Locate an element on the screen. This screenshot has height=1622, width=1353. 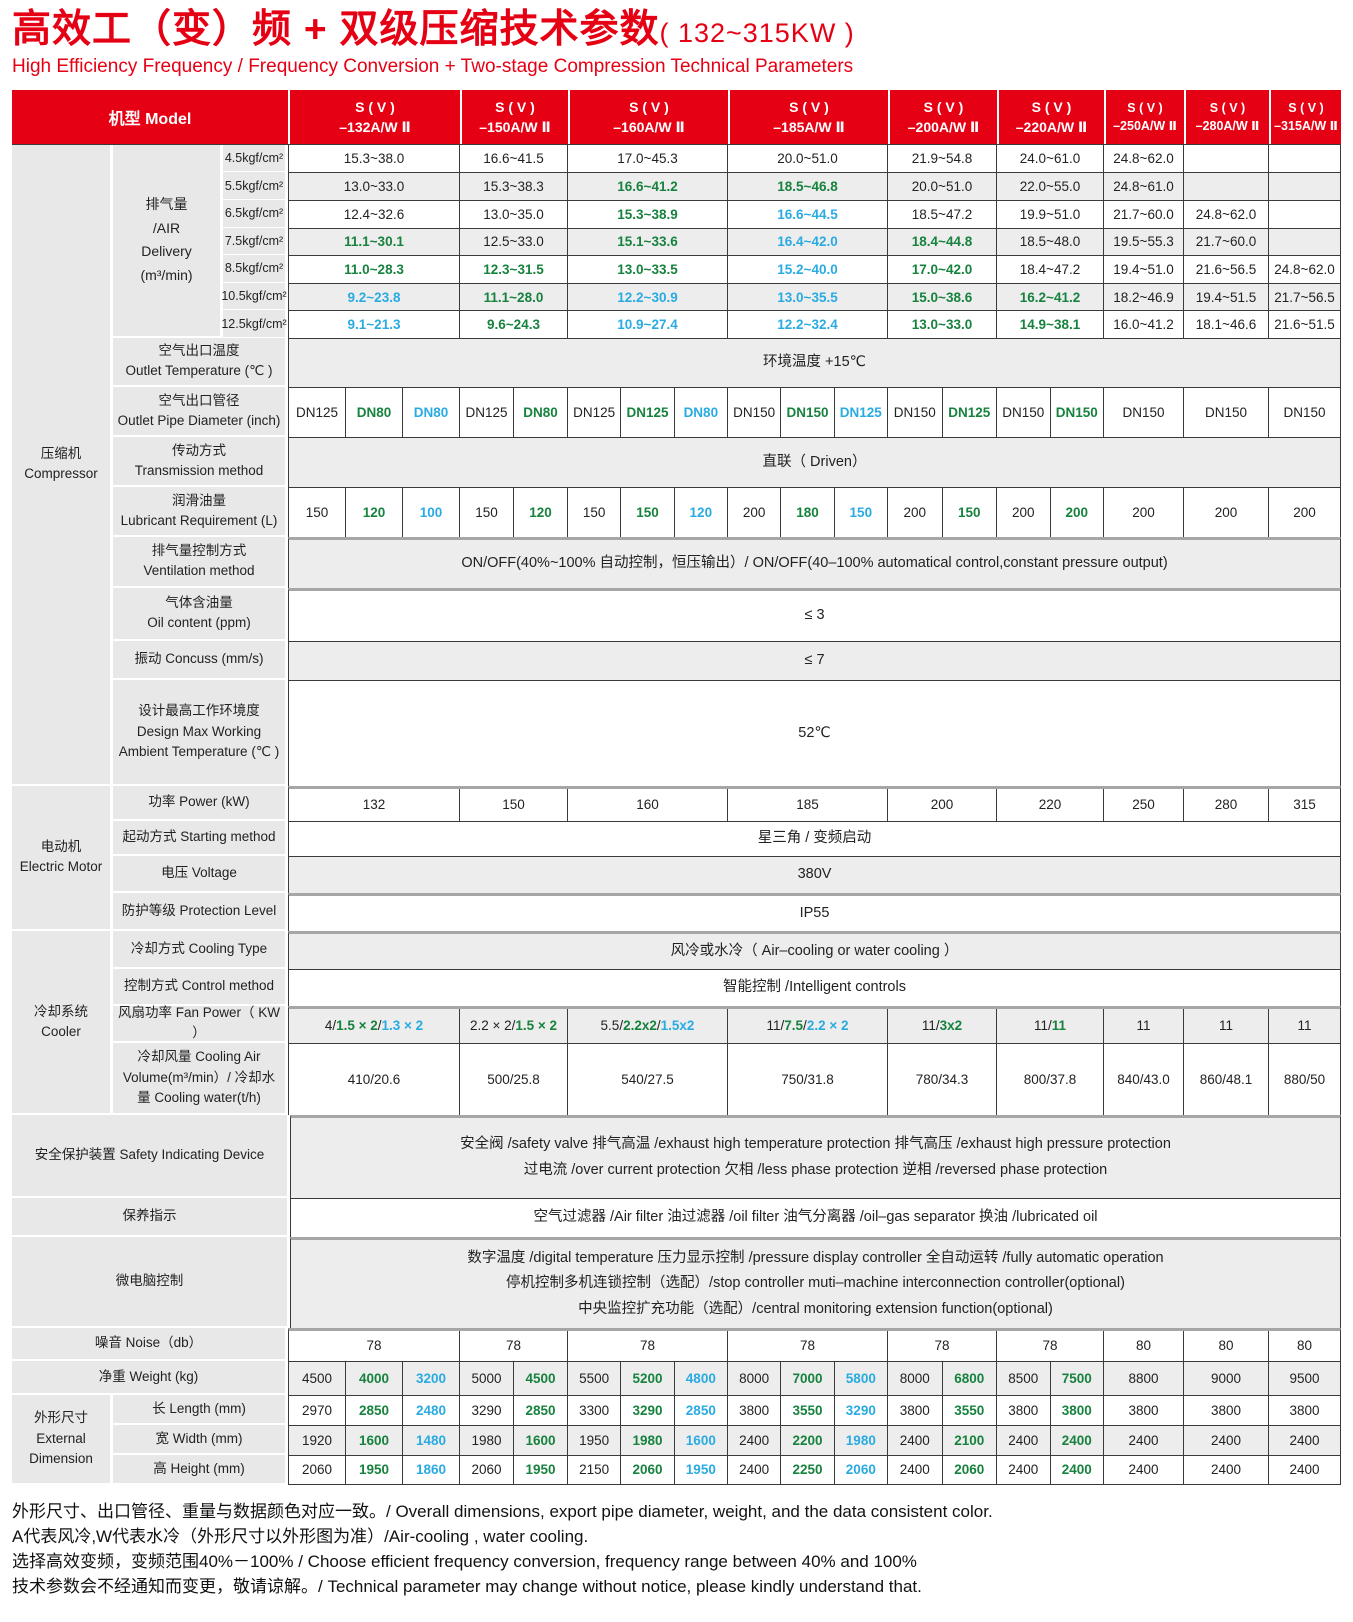
value-segment: 860/48.1 is located at coordinates (1226, 1079).